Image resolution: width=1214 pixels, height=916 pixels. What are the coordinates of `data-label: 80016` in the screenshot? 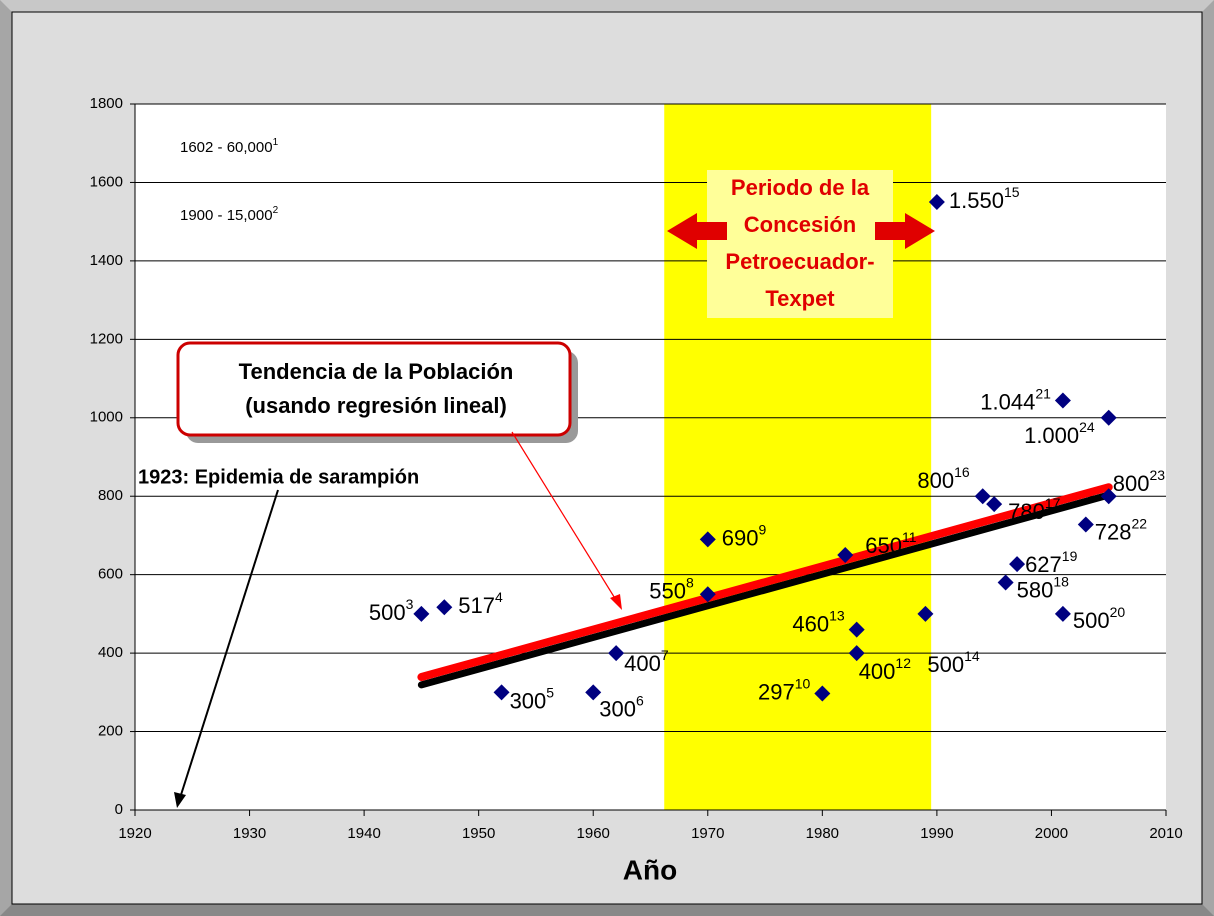 It's located at (943, 478).